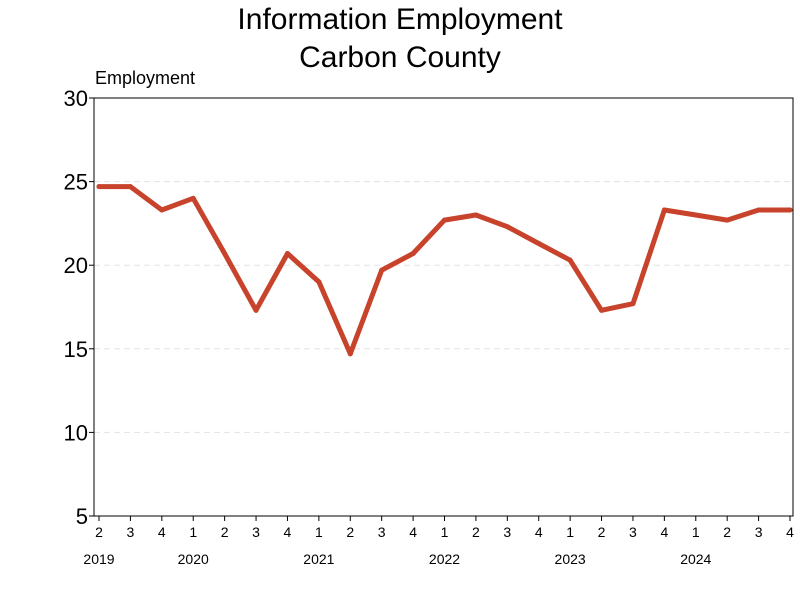  What do you see at coordinates (98, 559) in the screenshot?
I see `x-year-label: 2019` at bounding box center [98, 559].